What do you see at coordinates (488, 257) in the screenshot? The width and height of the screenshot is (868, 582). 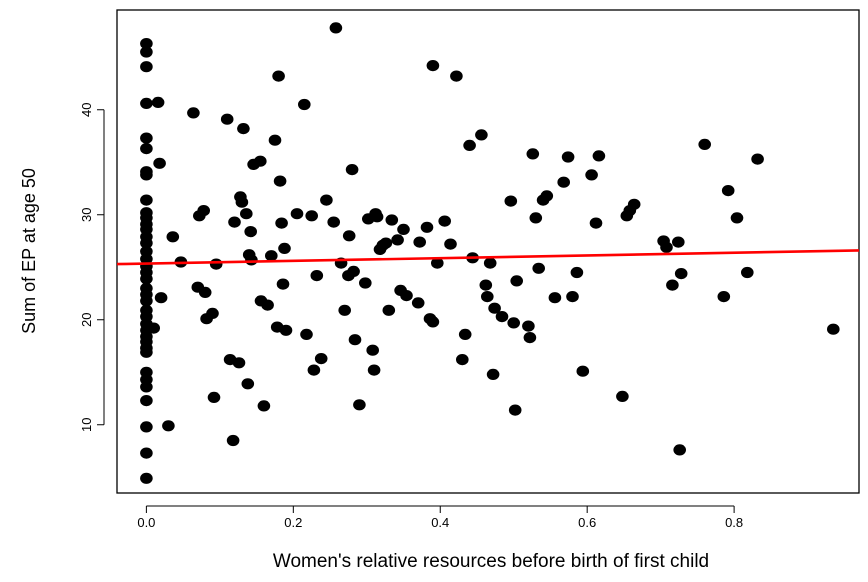 I see `trend-line` at bounding box center [488, 257].